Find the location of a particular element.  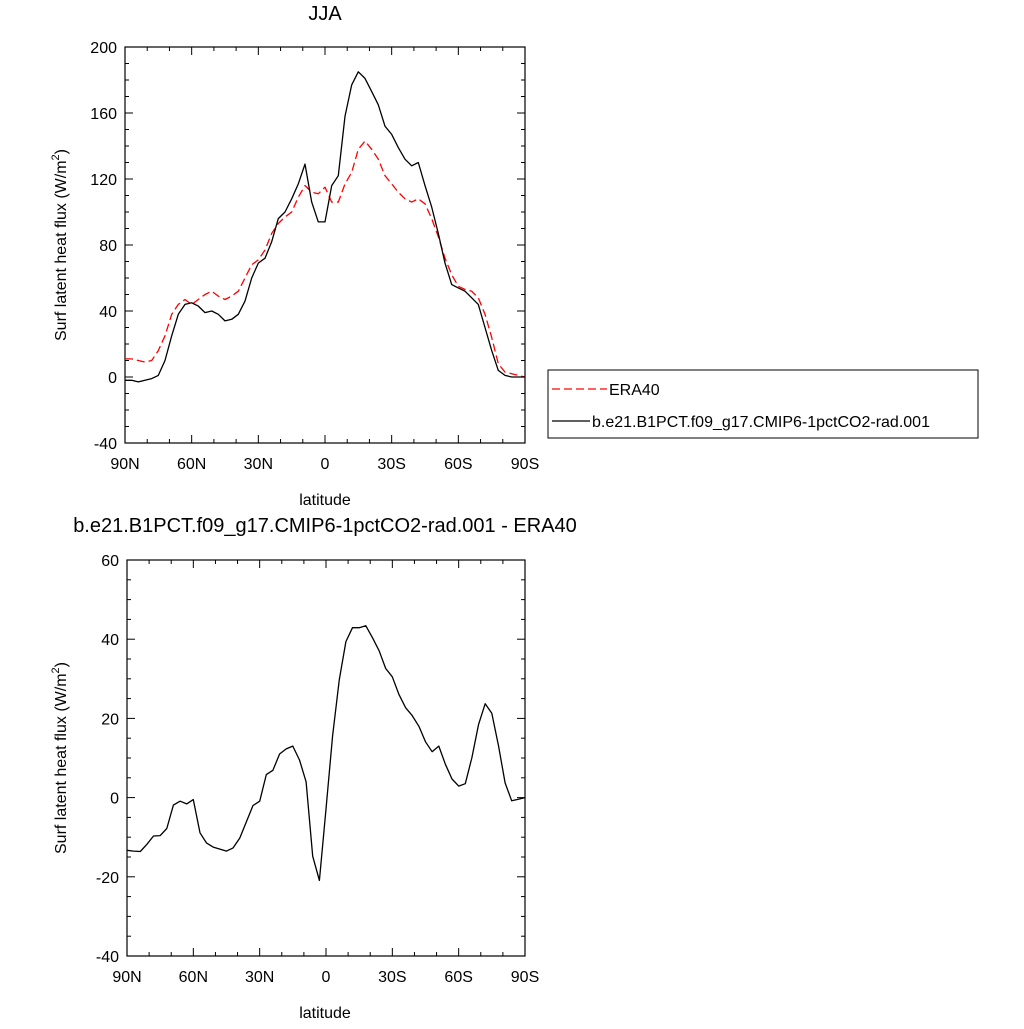

top-y-tick-label: 120 is located at coordinates (103, 180).